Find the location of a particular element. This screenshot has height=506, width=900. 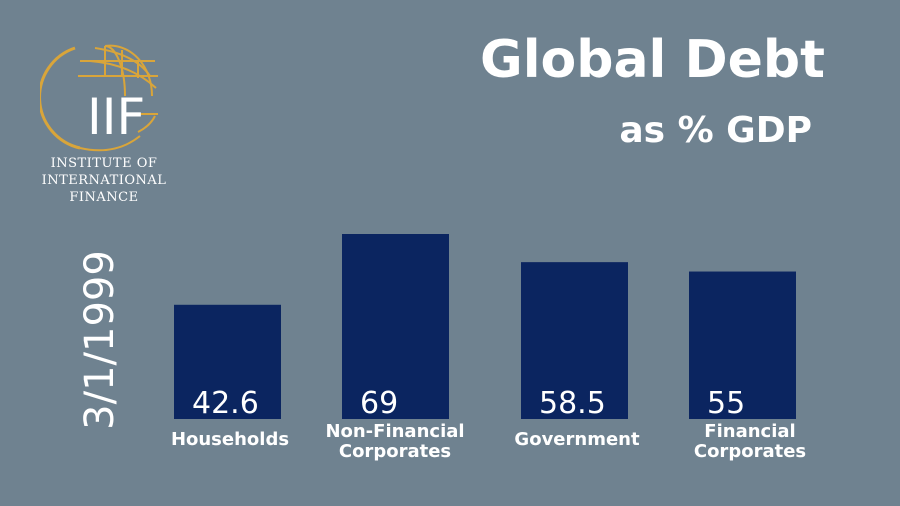

globe-logo-icon: IIF is located at coordinates (98, 98).